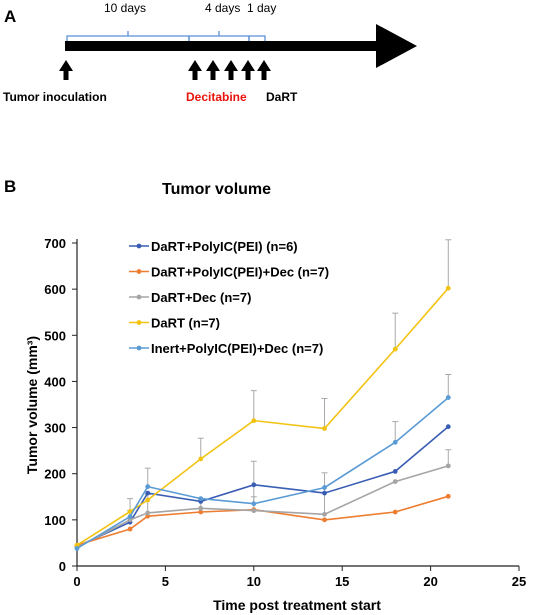  What do you see at coordinates (10, 16) in the screenshot?
I see `panel-a-label: A` at bounding box center [10, 16].